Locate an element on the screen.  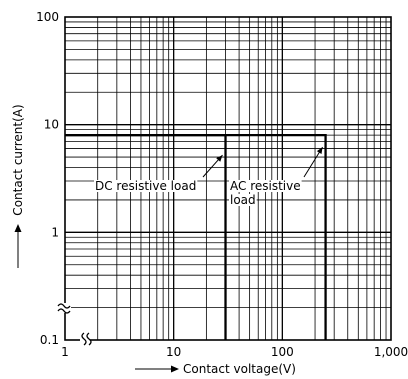
ac-resistive-label: AC resistive is located at coordinates (265, 186).